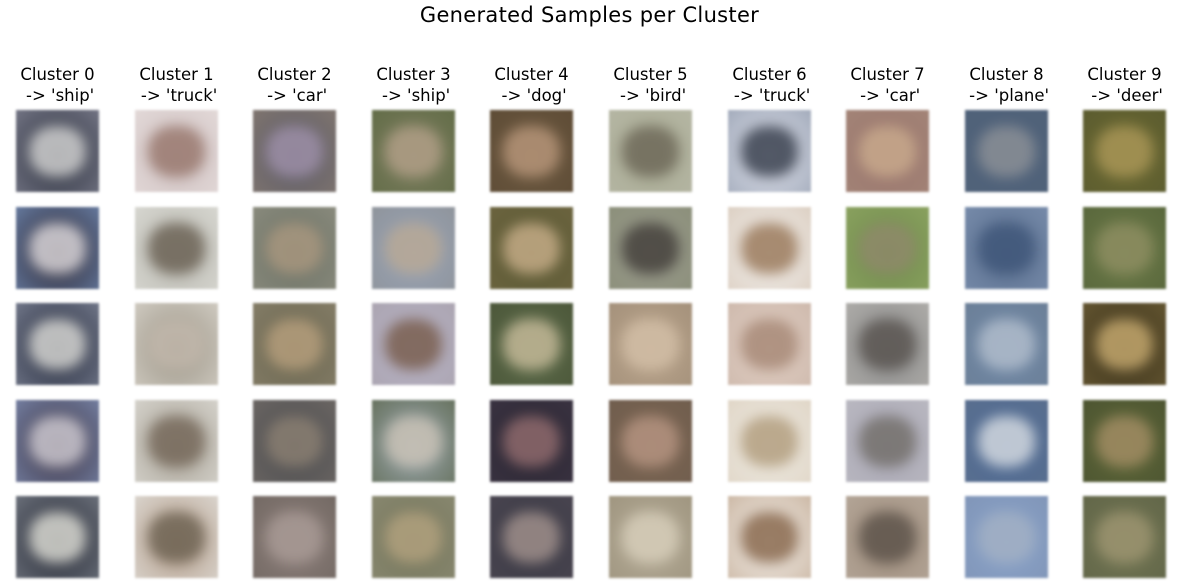 The width and height of the screenshot is (1179, 585). What do you see at coordinates (1124, 85) in the screenshot?
I see `cluster-title-9: Cluster 9 -> 'deer'` at bounding box center [1124, 85].